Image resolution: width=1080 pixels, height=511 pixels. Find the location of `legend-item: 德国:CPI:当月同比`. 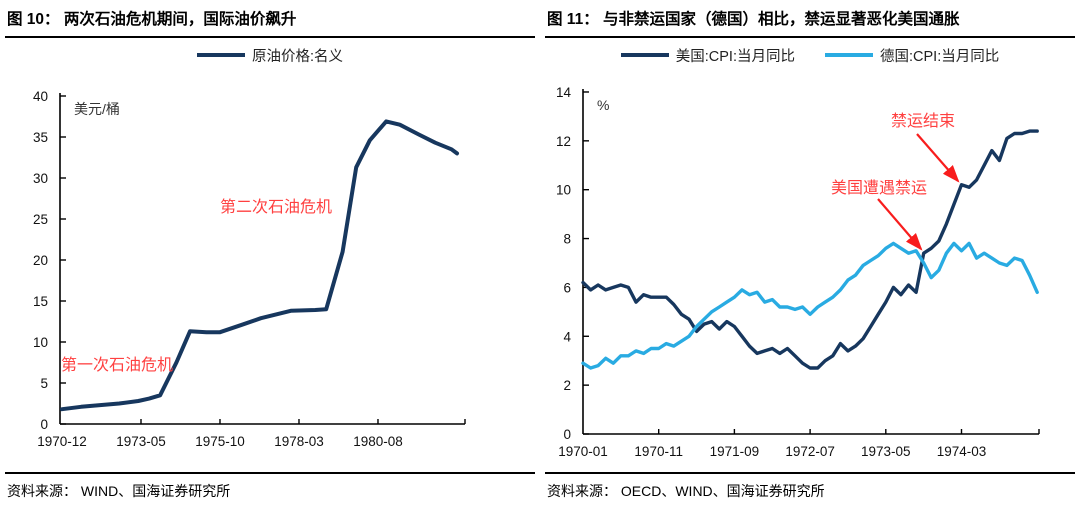

legend-item: 德国:CPI:当月同比 is located at coordinates (912, 55).